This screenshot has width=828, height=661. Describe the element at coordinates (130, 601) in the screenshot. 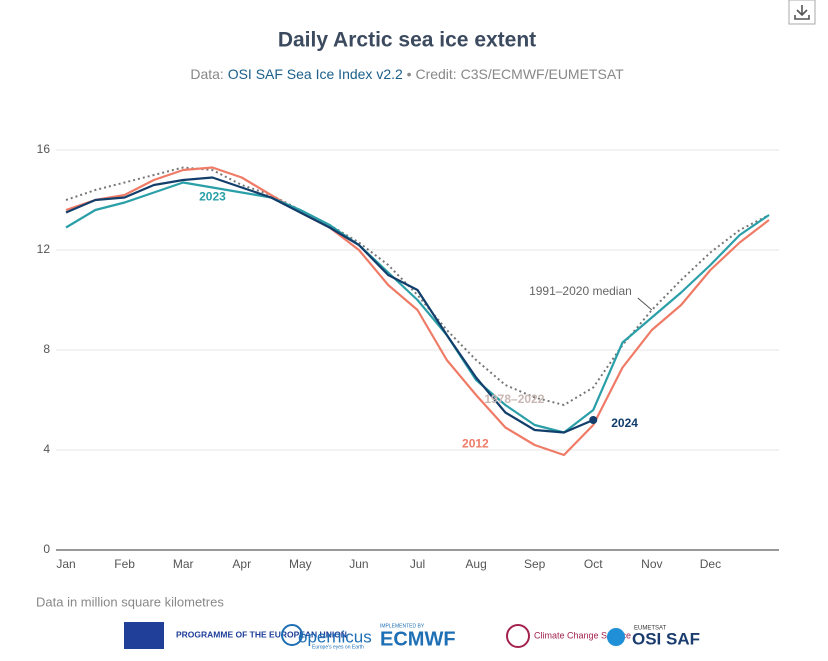

I see `units-note: Data in million square kilometres` at that location.